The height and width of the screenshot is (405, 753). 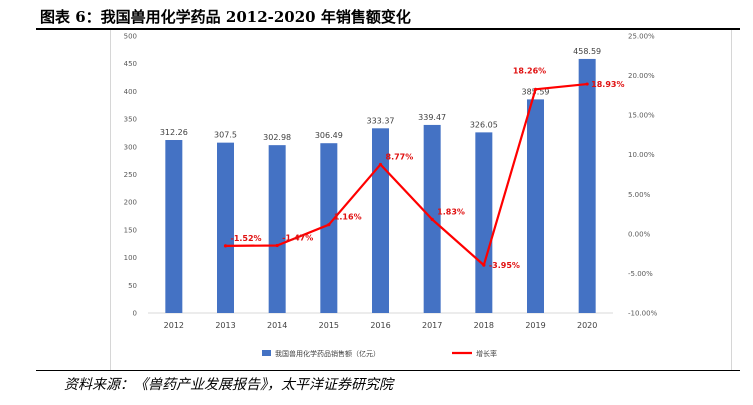 What do you see at coordinates (225, 135) in the screenshot?
I see `bar-value-label: 307.5` at bounding box center [225, 135].